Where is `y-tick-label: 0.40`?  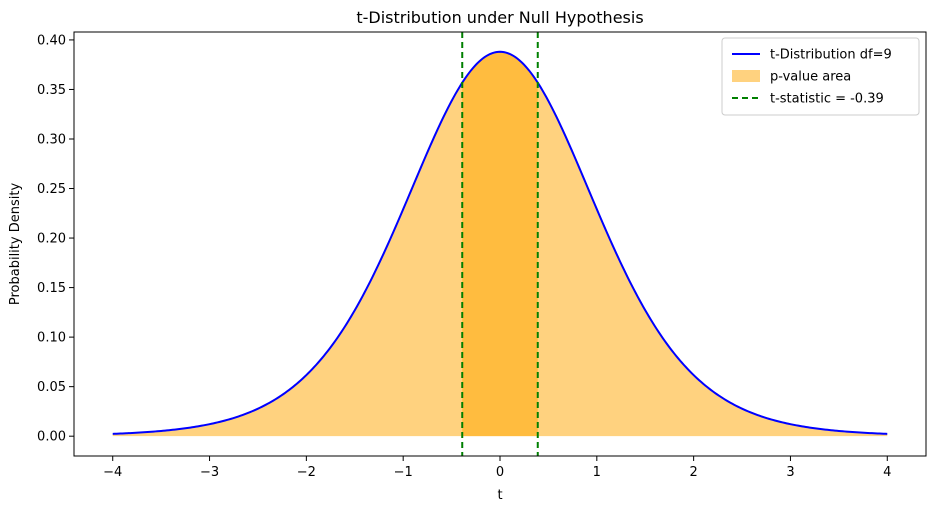
y-tick-label: 0.40 is located at coordinates (51, 40).